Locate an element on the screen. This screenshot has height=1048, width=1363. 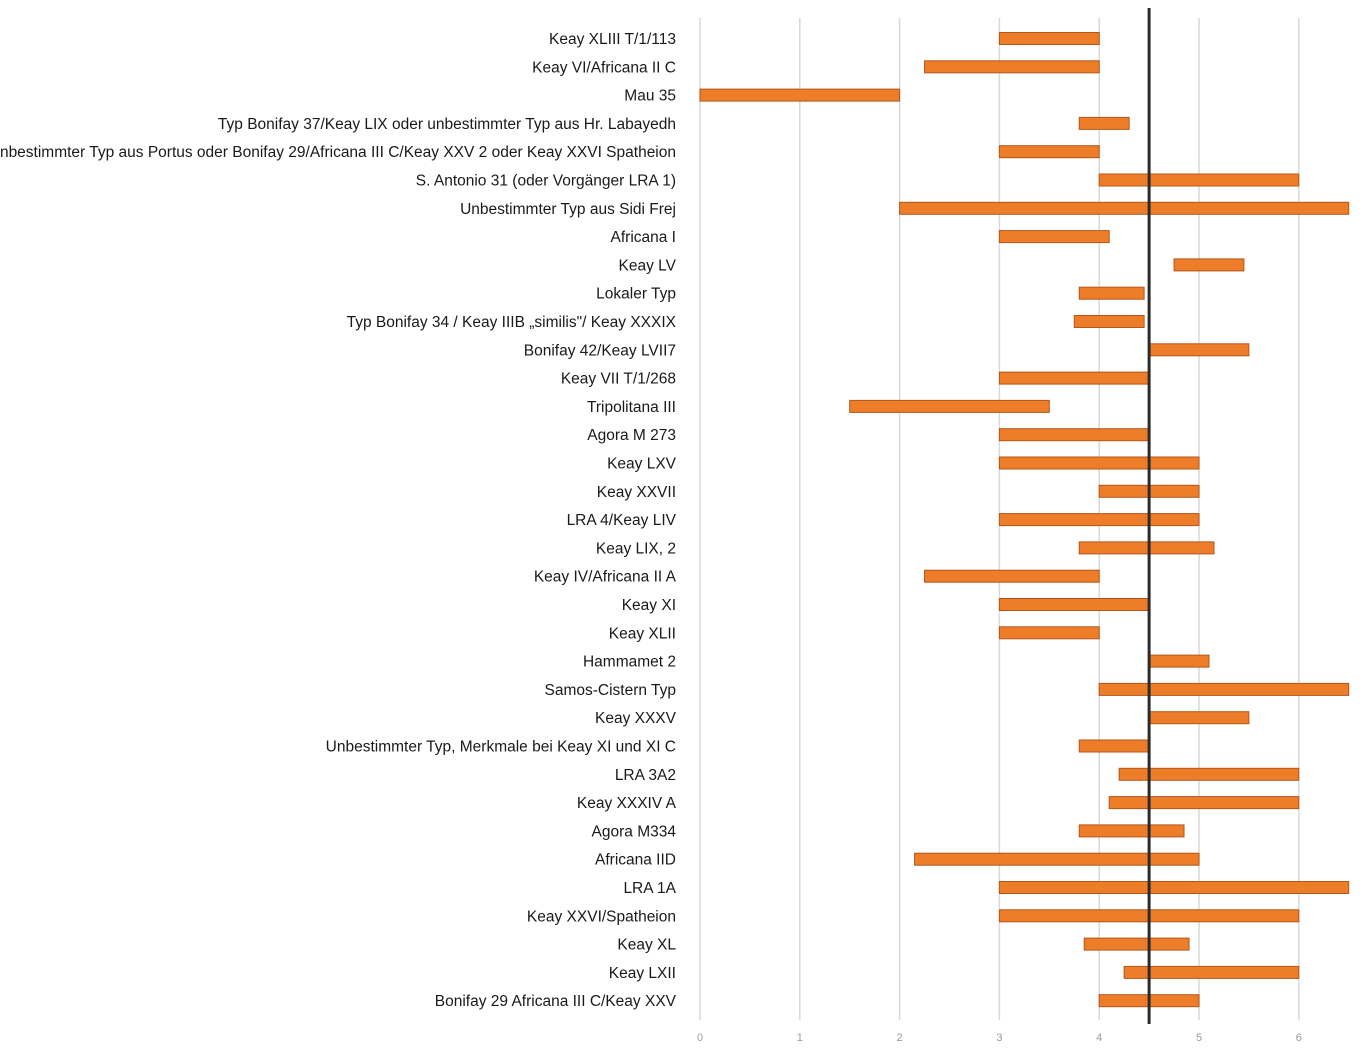
x-tick-label: 3 is located at coordinates (999, 1038).